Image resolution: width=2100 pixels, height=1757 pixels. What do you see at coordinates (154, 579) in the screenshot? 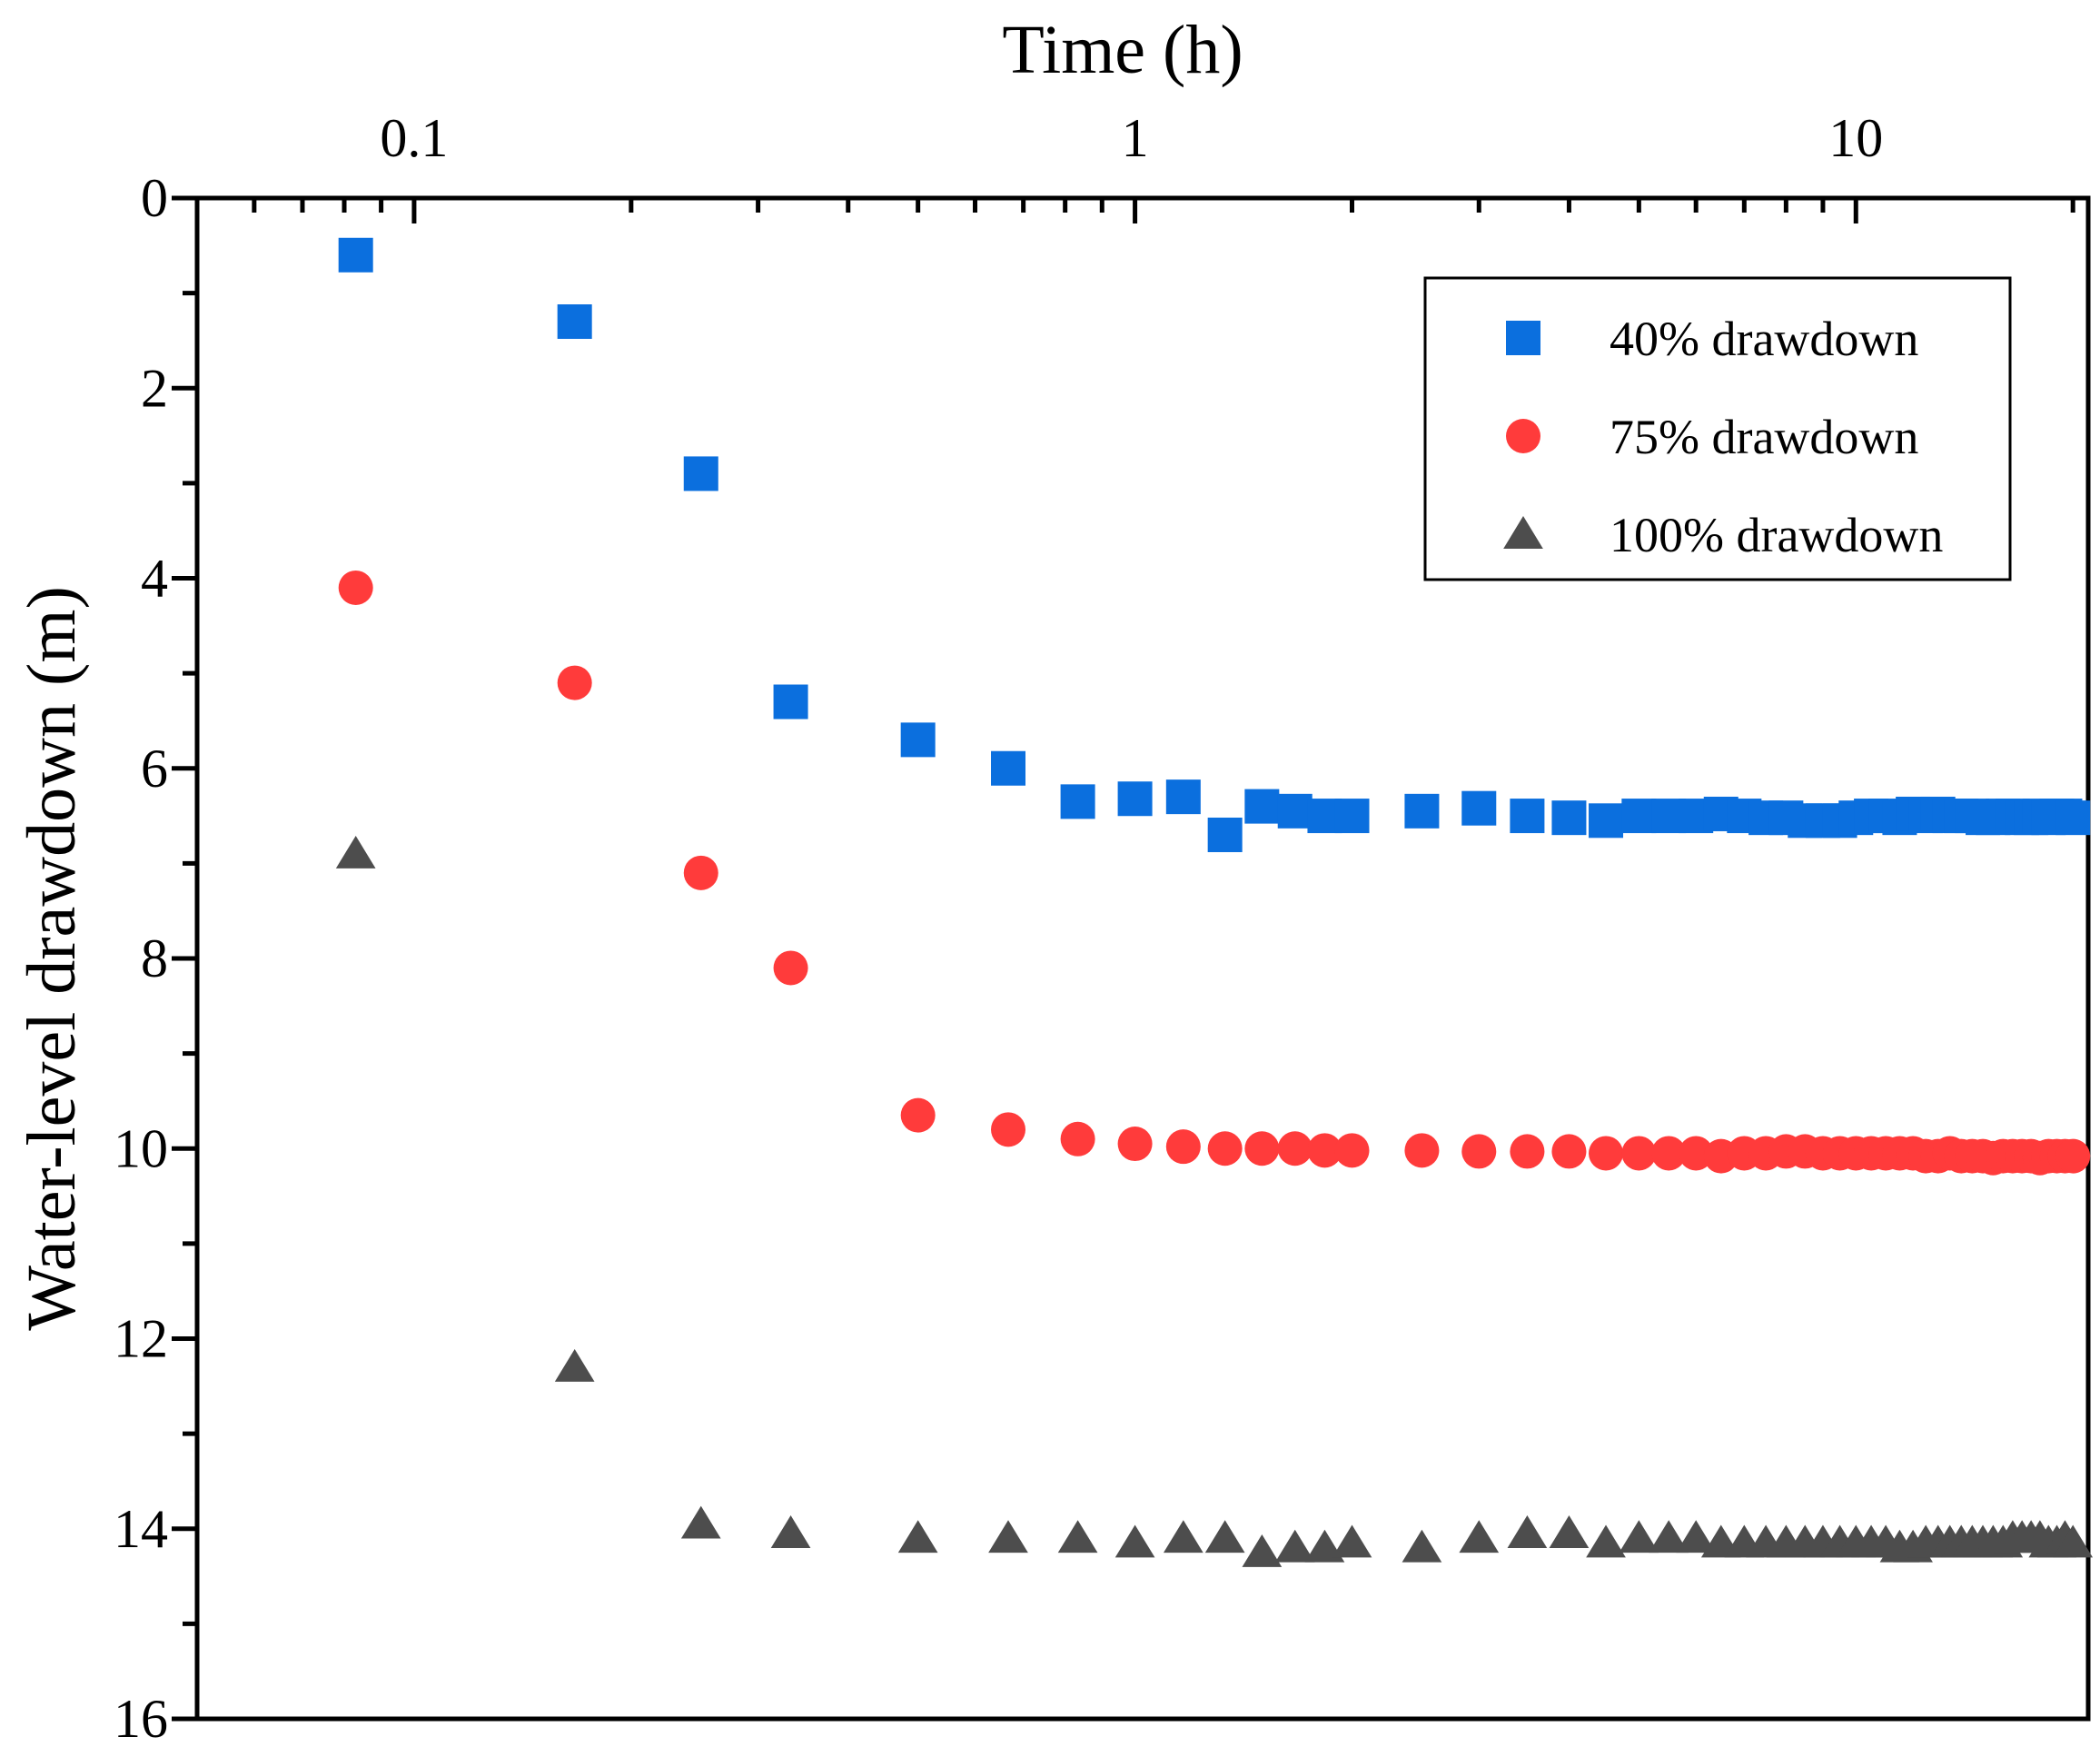
I see `y-tick-label: 4` at bounding box center [154, 579].